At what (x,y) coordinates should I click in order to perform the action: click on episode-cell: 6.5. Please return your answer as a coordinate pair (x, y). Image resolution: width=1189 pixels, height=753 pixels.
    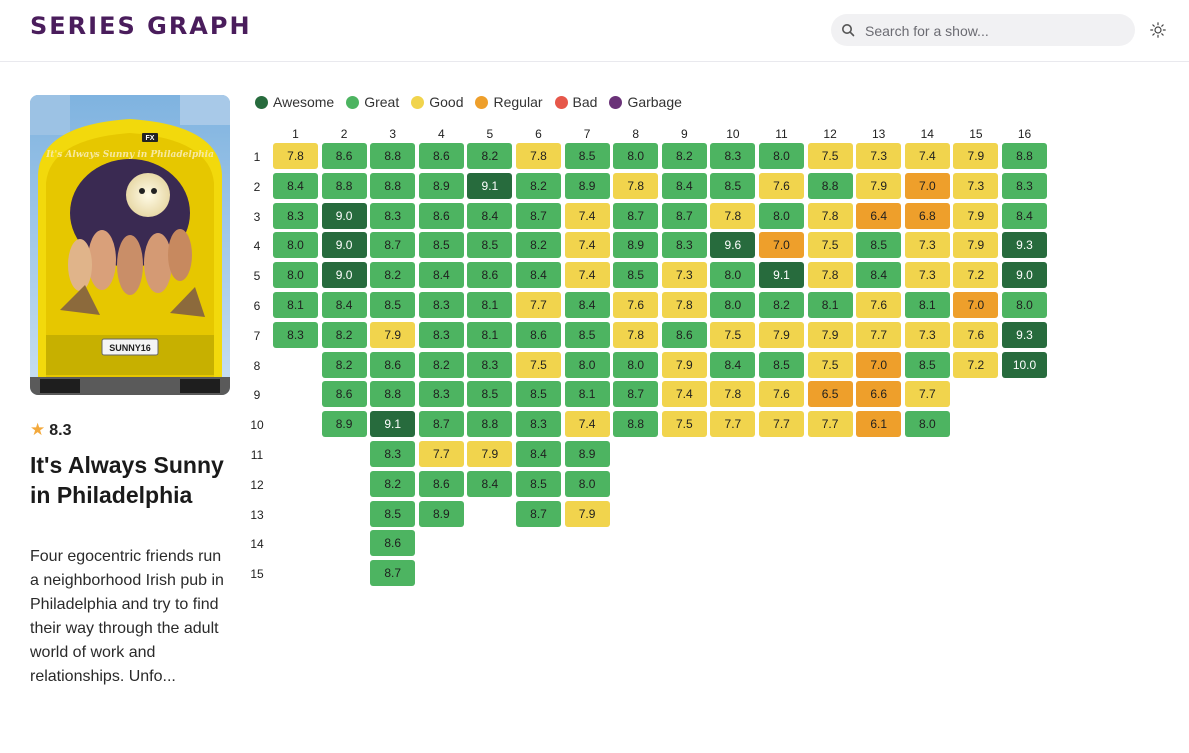
    Looking at the image, I should click on (830, 394).